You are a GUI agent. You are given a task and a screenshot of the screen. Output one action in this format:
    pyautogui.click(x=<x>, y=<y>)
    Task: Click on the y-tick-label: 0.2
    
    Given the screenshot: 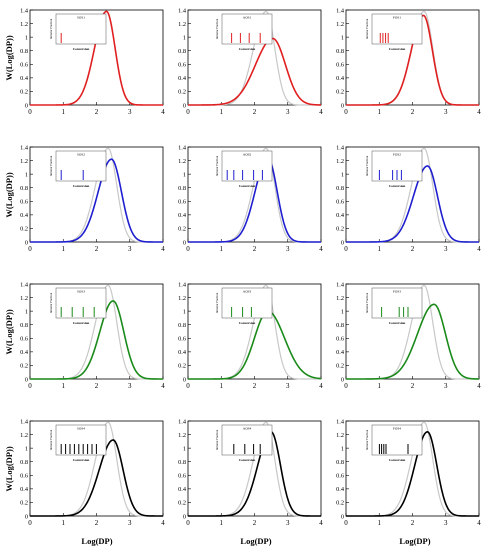 What is the action you would take?
    pyautogui.click(x=24, y=503)
    